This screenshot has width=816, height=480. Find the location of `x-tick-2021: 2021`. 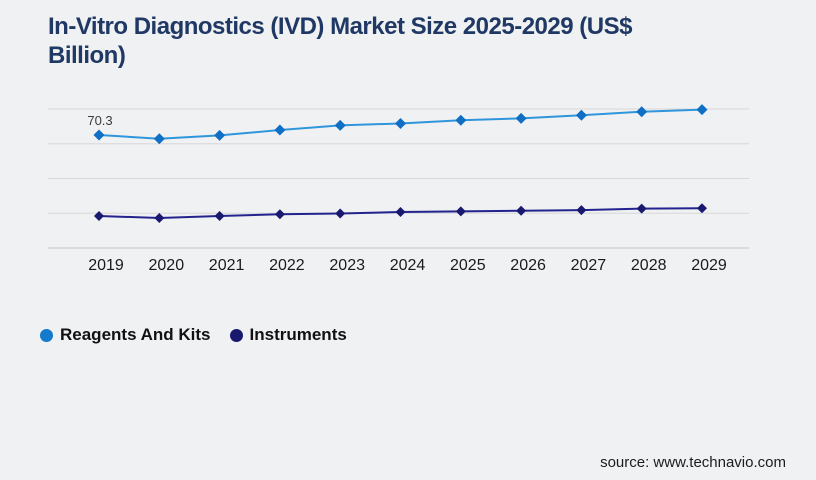

x-tick-2021: 2021 is located at coordinates (227, 265).